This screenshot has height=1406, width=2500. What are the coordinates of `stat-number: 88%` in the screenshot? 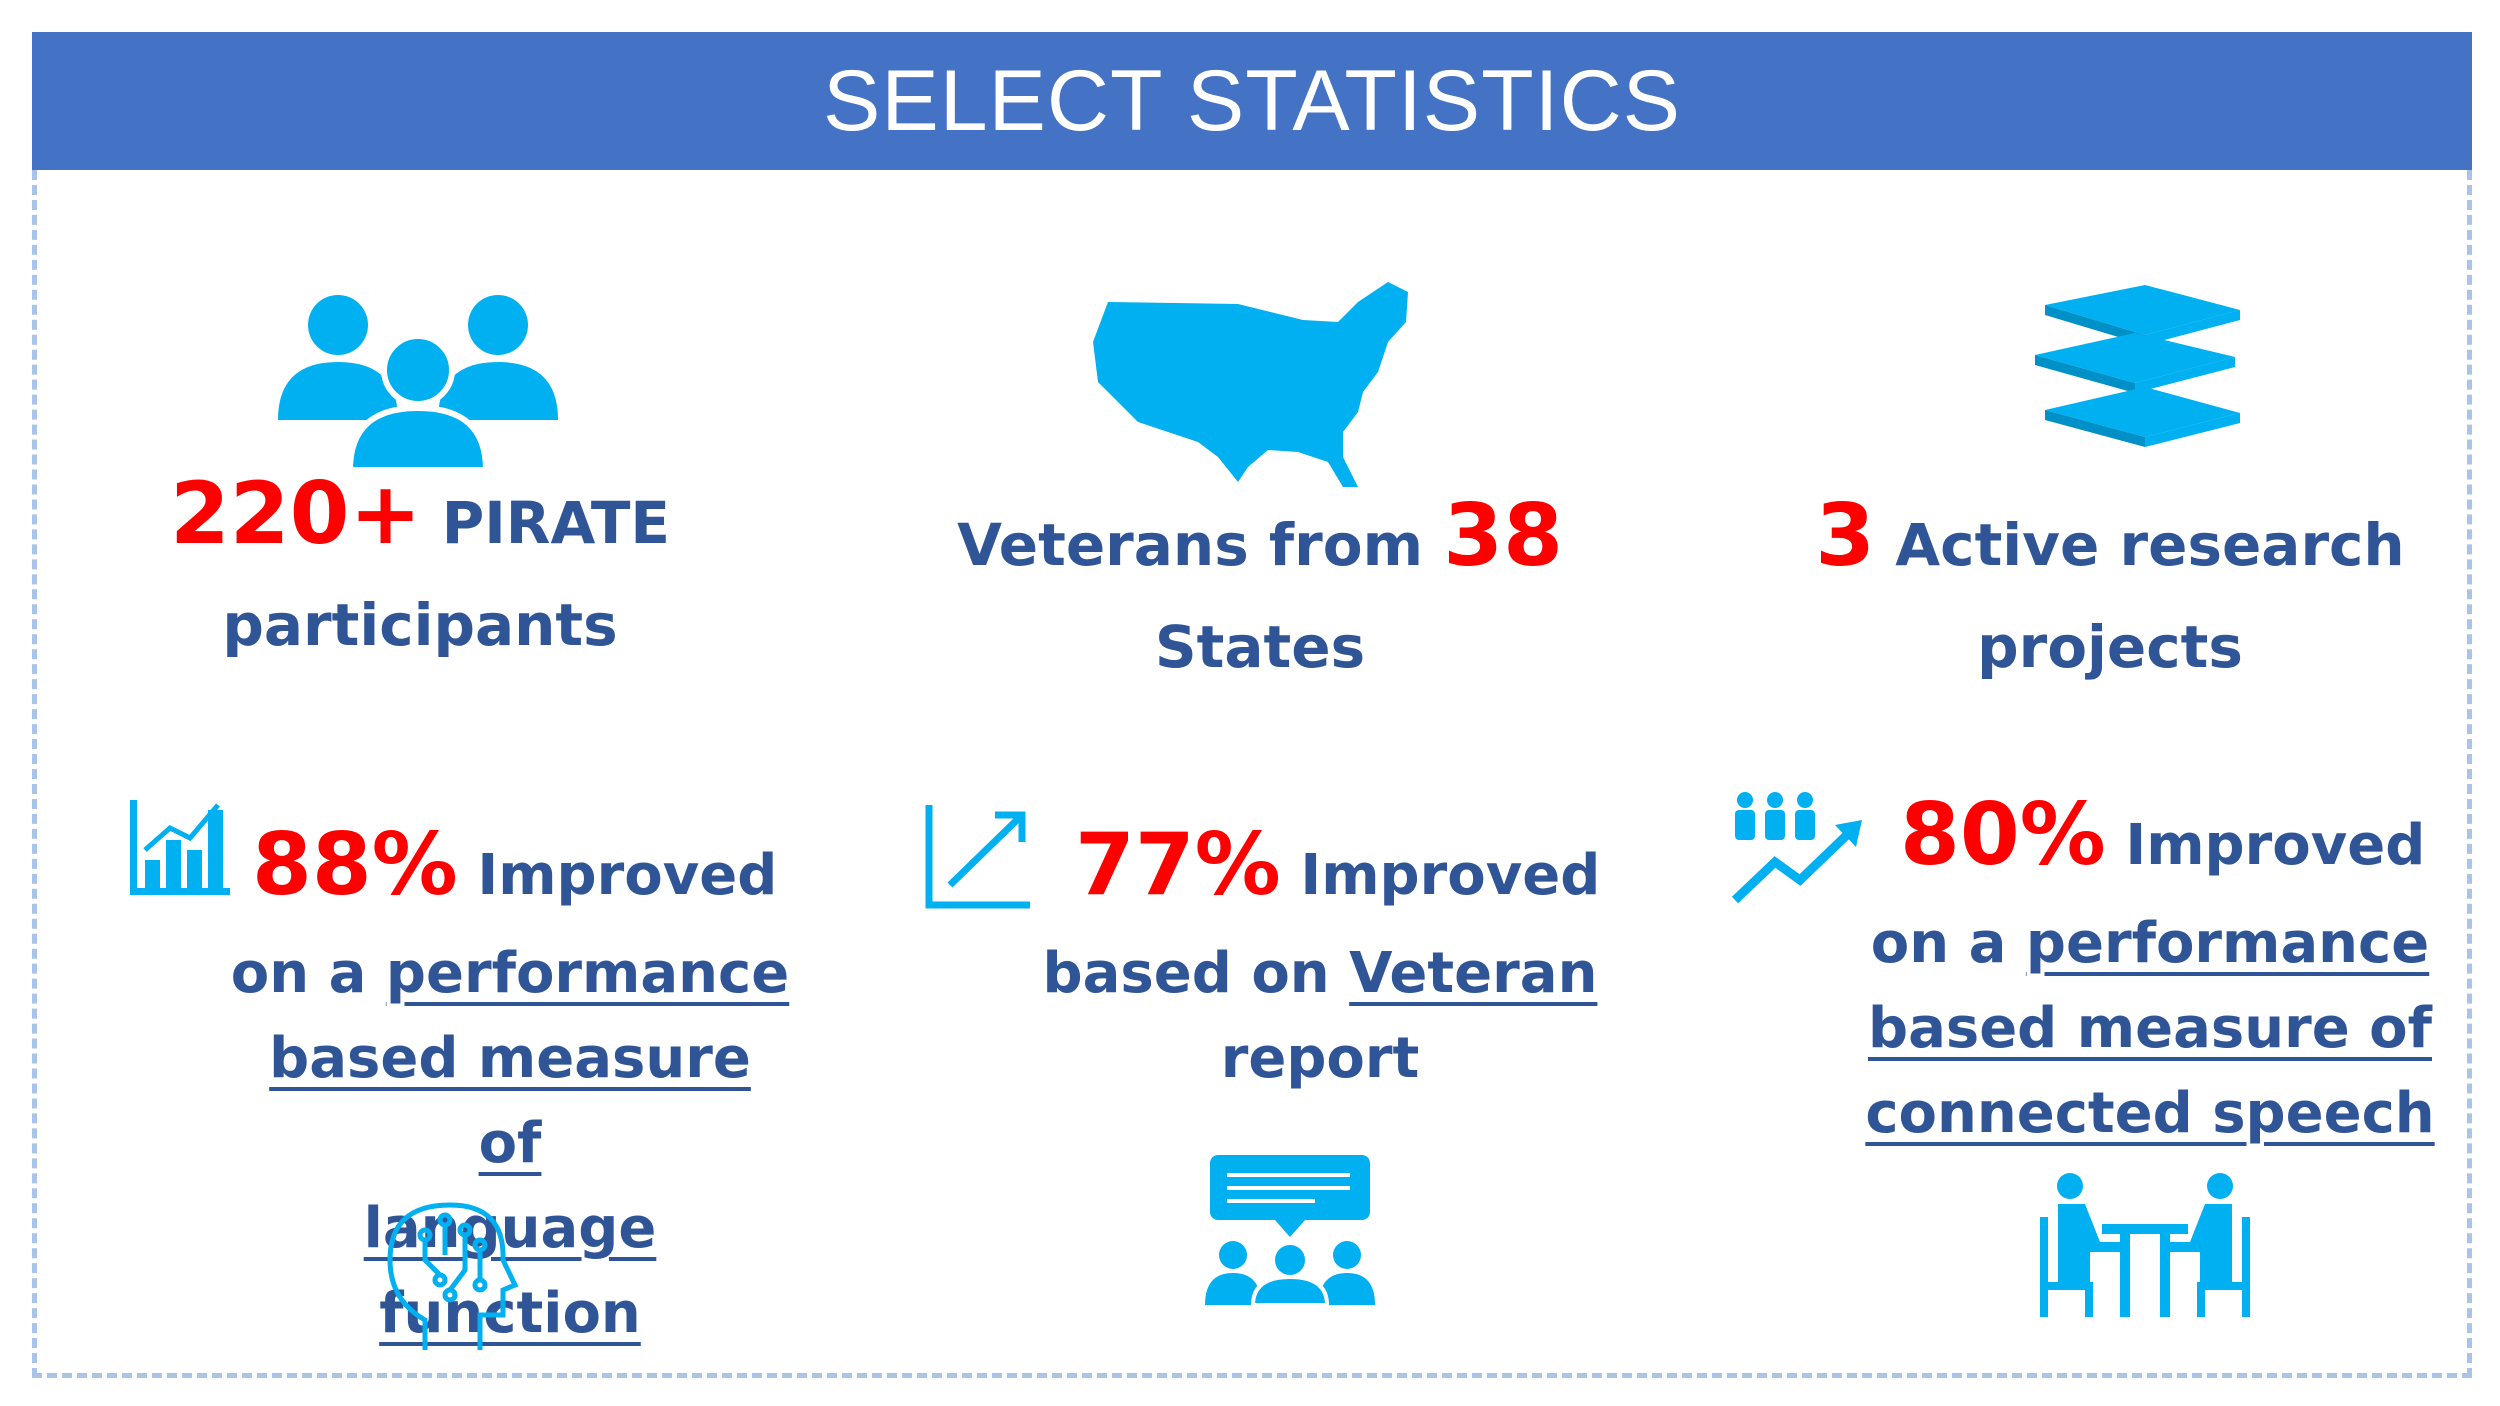 It's located at (355, 865).